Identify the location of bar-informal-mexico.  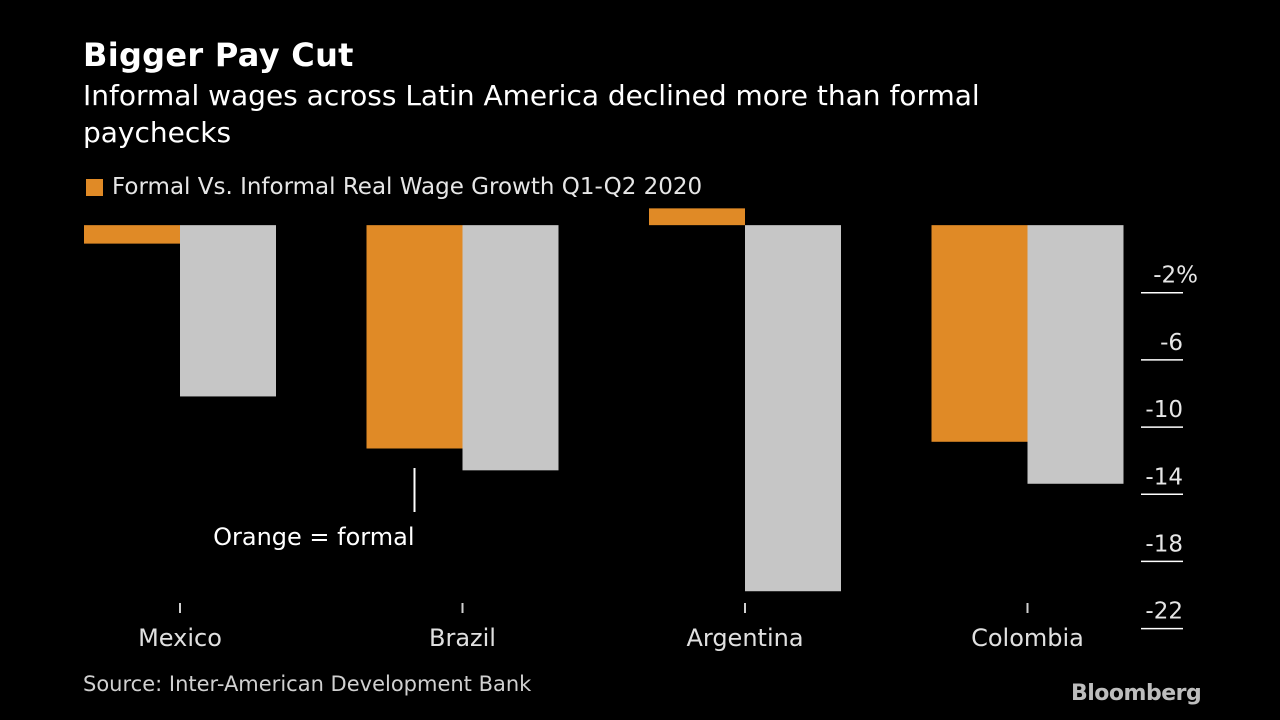
(228, 311).